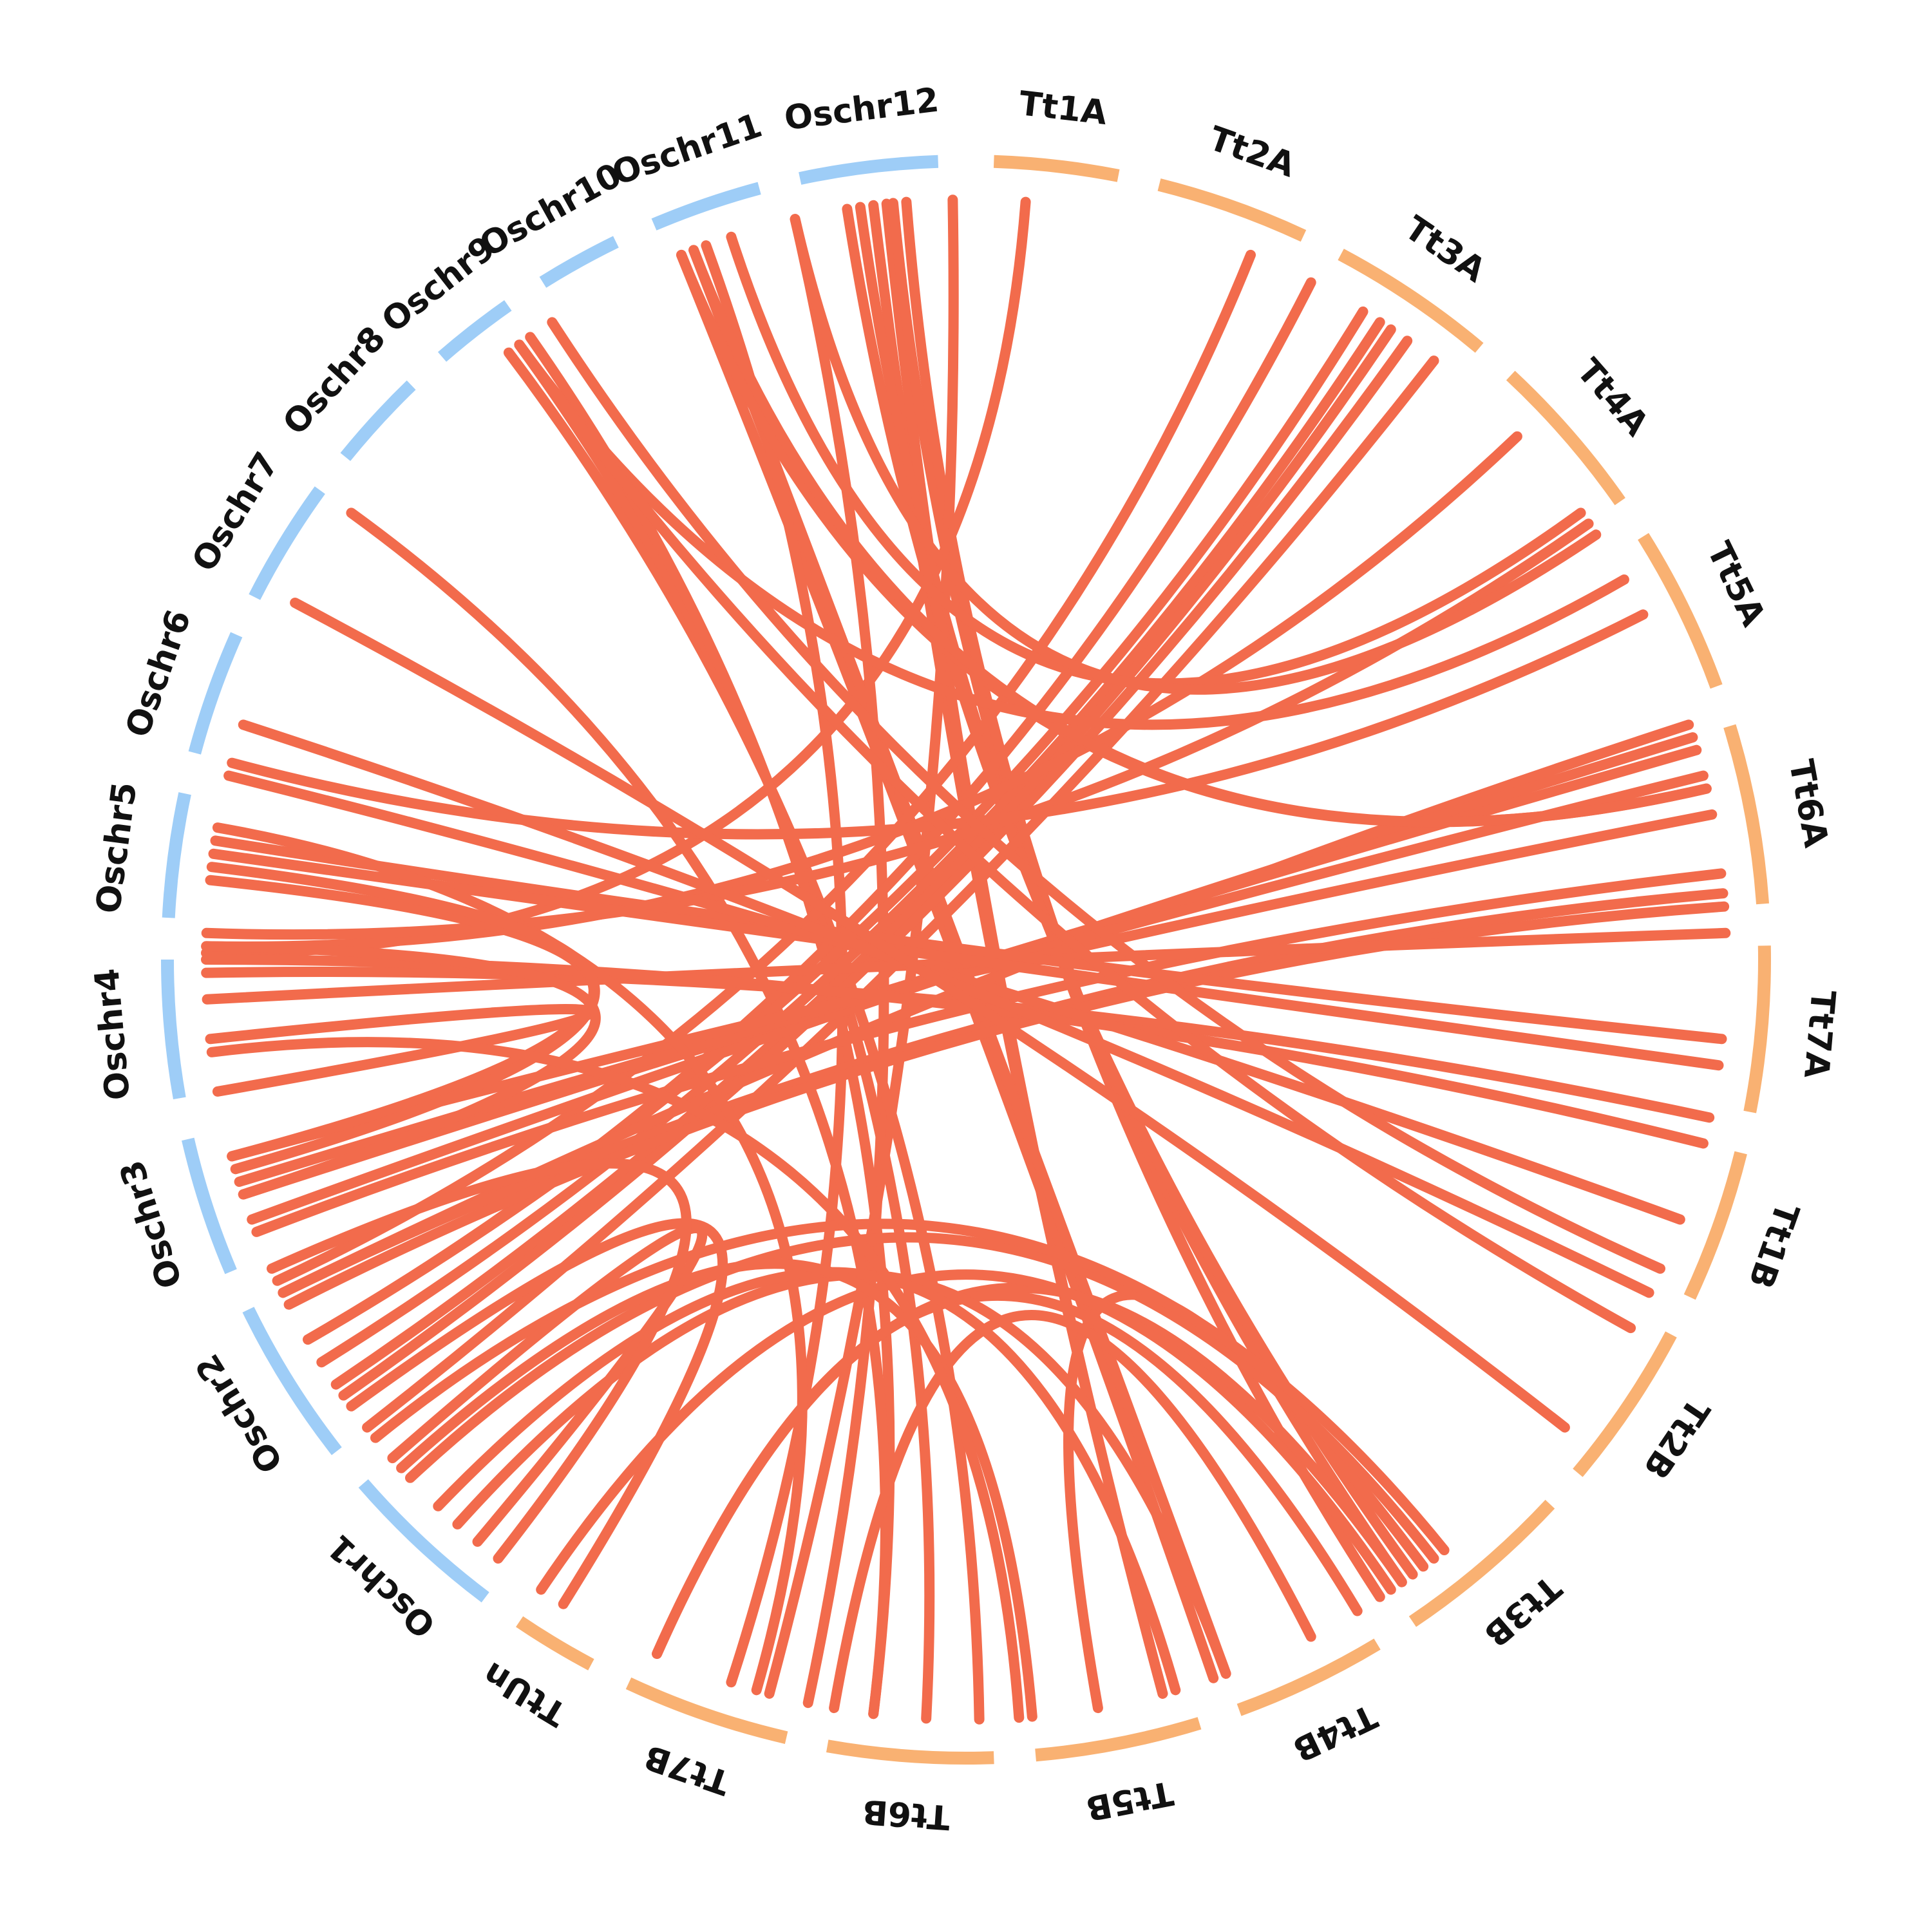  What do you see at coordinates (159, 674) in the screenshot?
I see `label-oschr6: Oschr6` at bounding box center [159, 674].